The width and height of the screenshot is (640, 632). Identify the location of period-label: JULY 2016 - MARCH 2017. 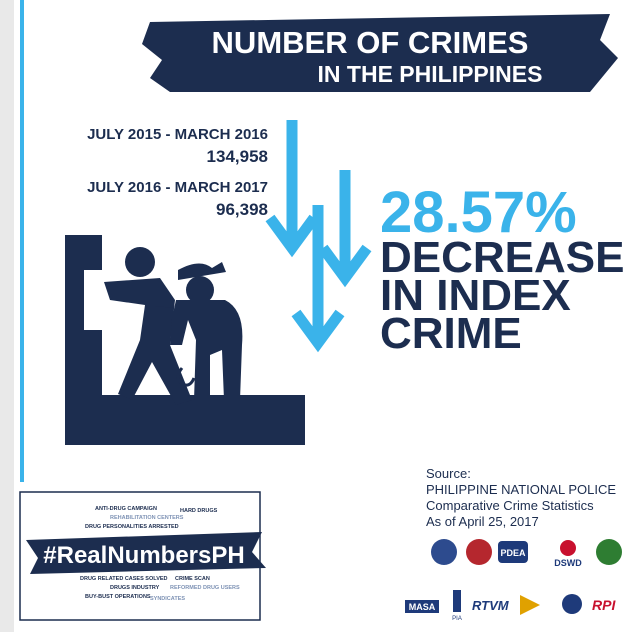
(177, 187).